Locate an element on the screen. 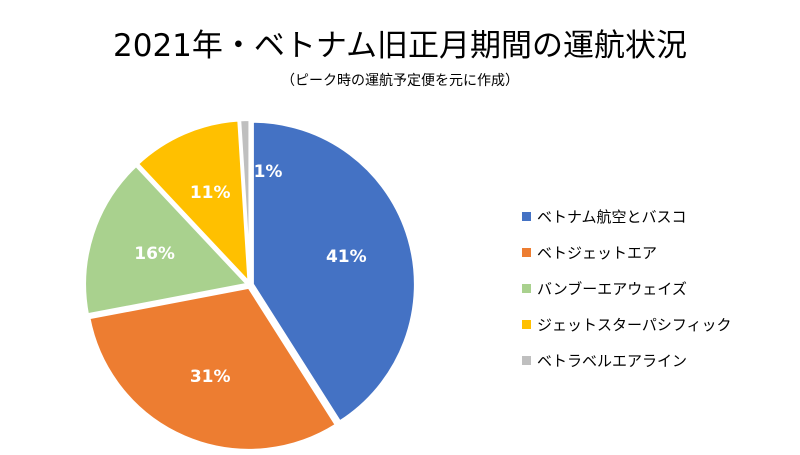 The width and height of the screenshot is (800, 455). legend-item-1: ベトジェットエア is located at coordinates (627, 252).